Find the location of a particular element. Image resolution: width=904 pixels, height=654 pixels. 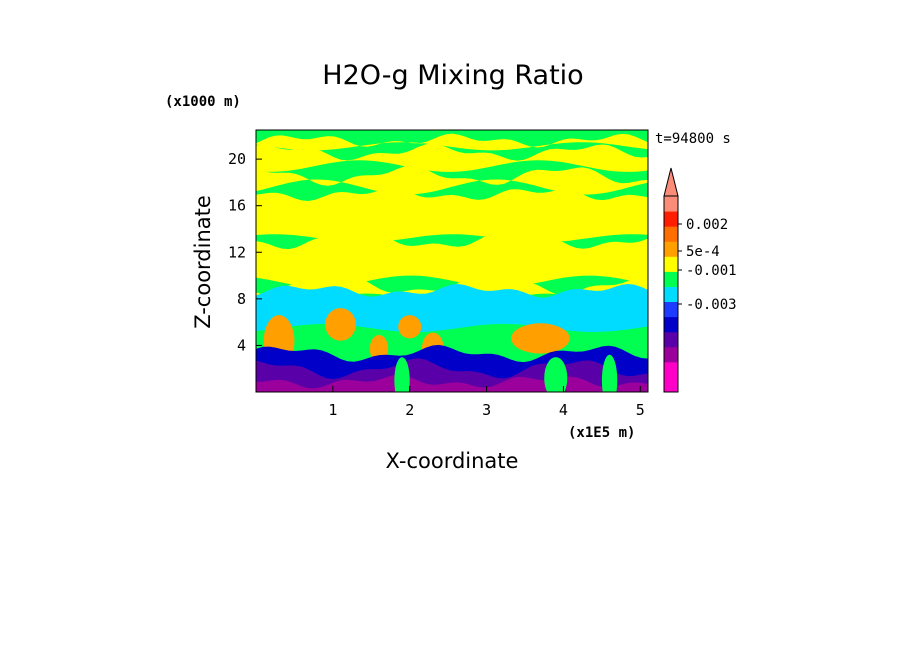

x-tick-label: 4 is located at coordinates (563, 410).